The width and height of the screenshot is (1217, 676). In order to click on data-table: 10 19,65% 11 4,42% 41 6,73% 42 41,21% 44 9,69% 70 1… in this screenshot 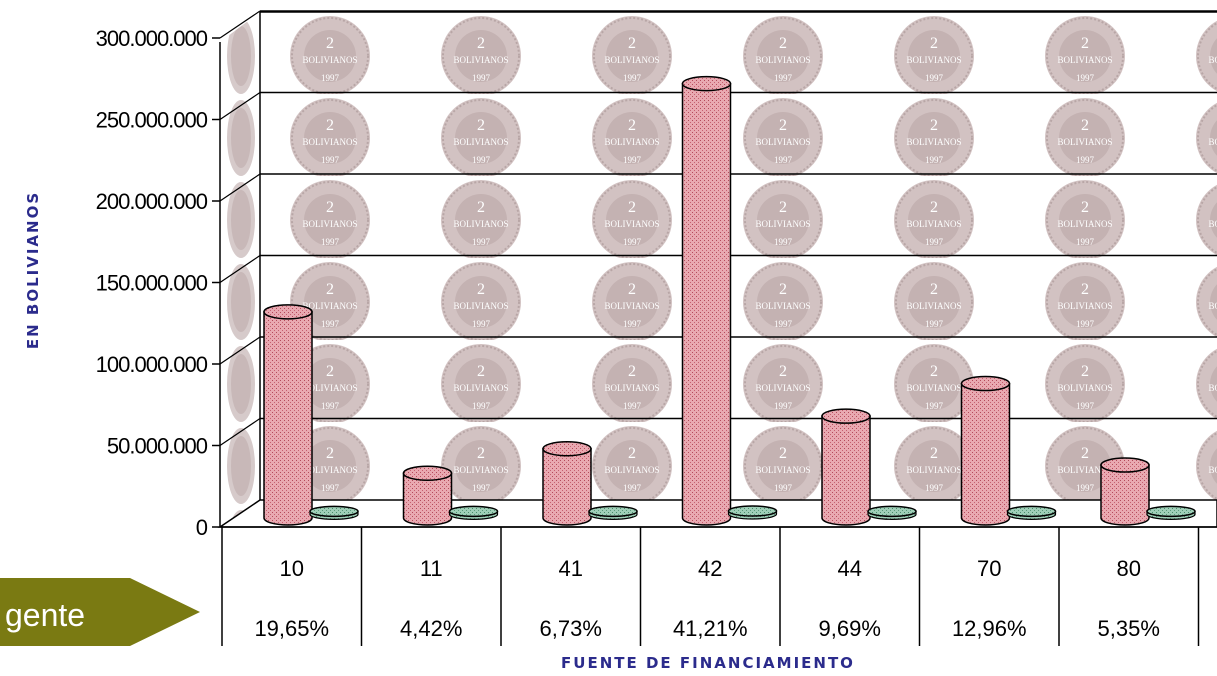, I will do `click(710, 586)`.